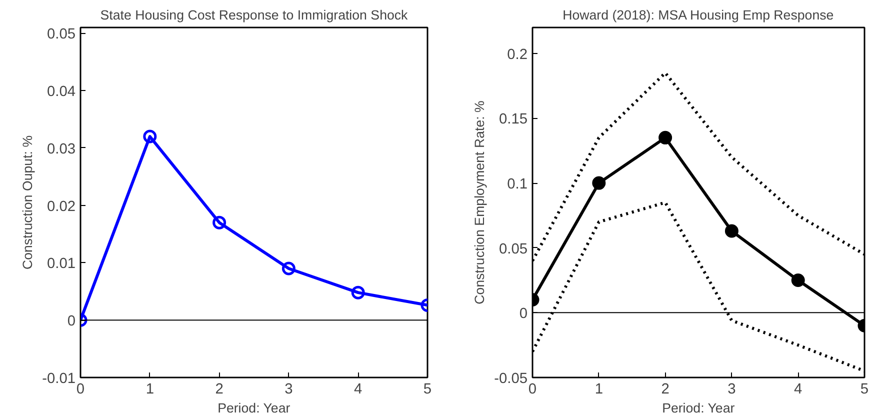 The image size is (874, 418). I want to click on y-tick-label: -0.01, so click(59, 379).